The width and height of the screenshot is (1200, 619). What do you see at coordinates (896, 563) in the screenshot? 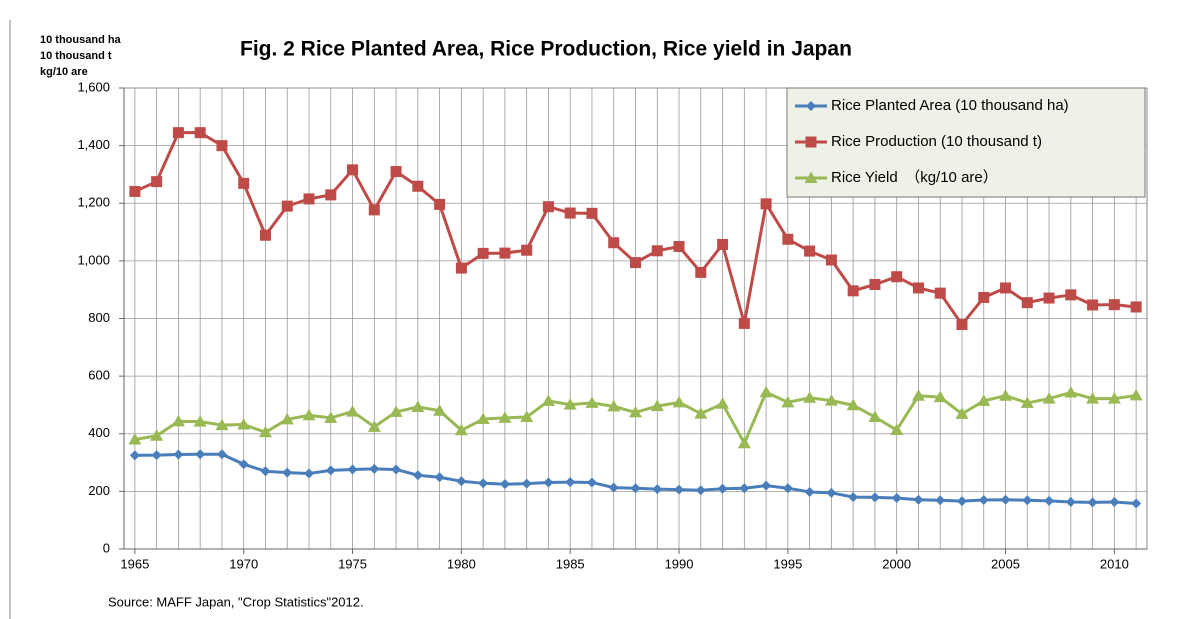
I see `x-tick-label: 2000` at bounding box center [896, 563].